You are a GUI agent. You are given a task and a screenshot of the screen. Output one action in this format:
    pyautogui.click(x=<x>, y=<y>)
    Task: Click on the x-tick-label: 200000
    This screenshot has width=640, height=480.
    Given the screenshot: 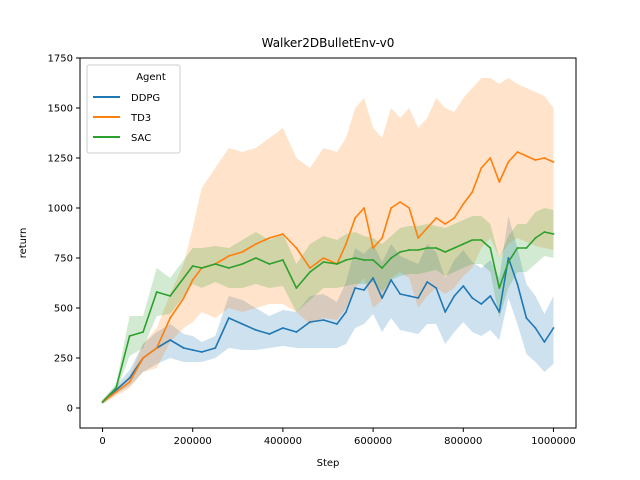 What is the action you would take?
    pyautogui.click(x=193, y=441)
    